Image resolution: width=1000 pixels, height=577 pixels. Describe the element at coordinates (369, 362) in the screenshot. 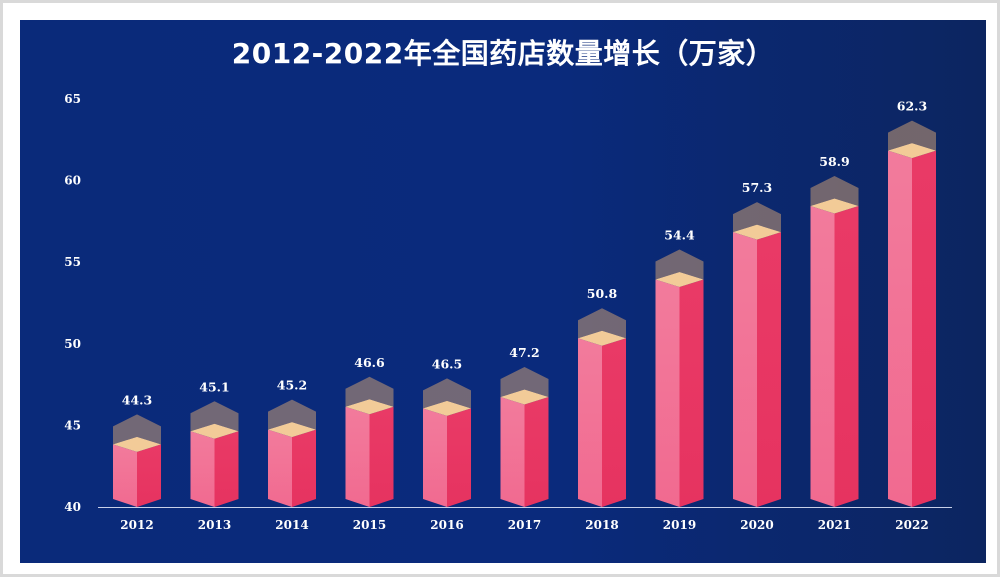

I see `data-label: 46.6` at that location.